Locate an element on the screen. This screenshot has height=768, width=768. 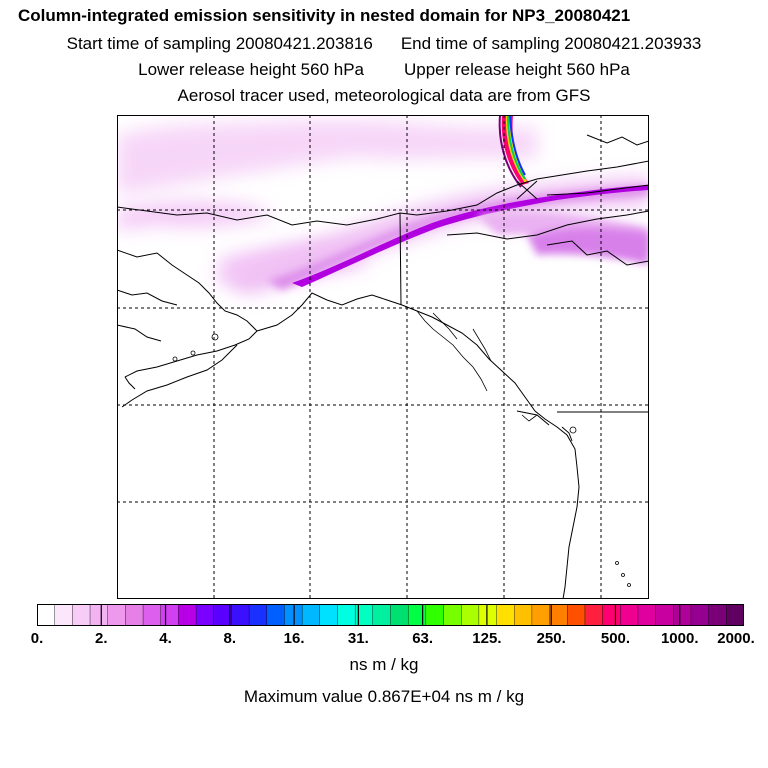
release-lower: Lower release height 560 hPa is located at coordinates (251, 69).